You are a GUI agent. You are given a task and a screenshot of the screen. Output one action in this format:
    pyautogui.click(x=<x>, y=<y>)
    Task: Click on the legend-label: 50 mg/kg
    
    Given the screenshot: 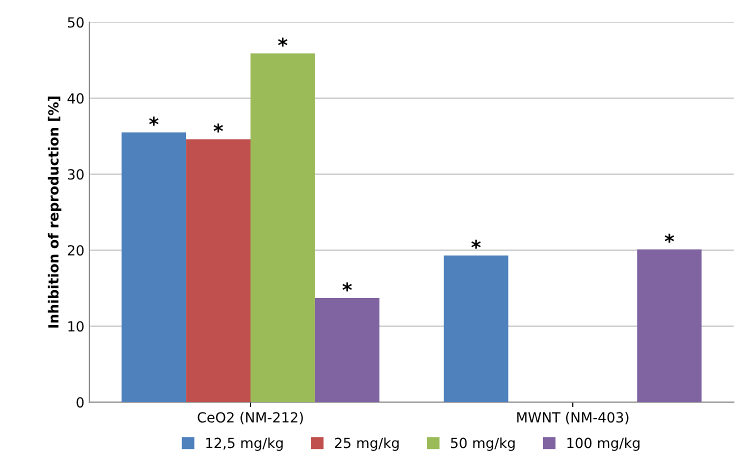 What is the action you would take?
    pyautogui.click(x=483, y=444)
    